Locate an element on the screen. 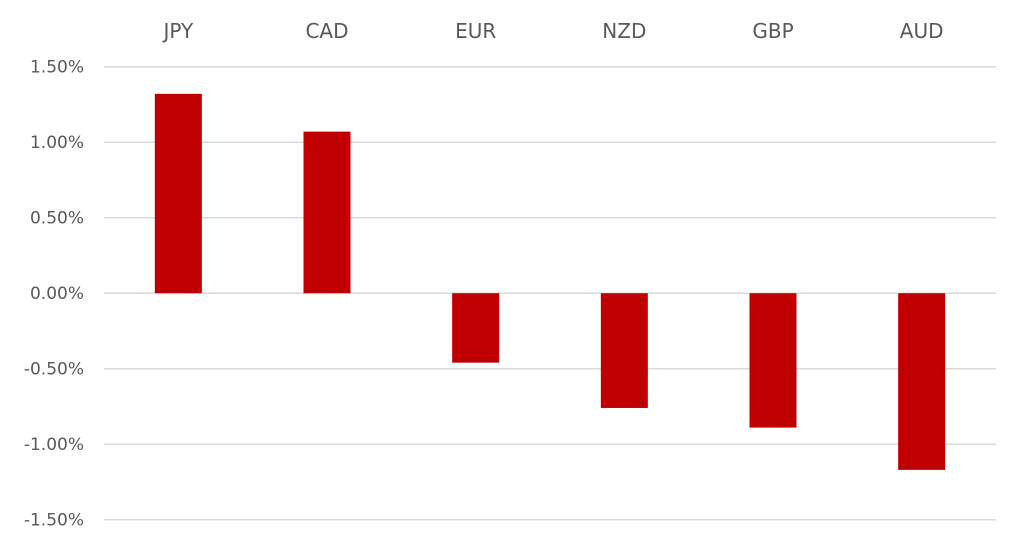 This screenshot has width=1024, height=550. category-label: EUR is located at coordinates (475, 31).